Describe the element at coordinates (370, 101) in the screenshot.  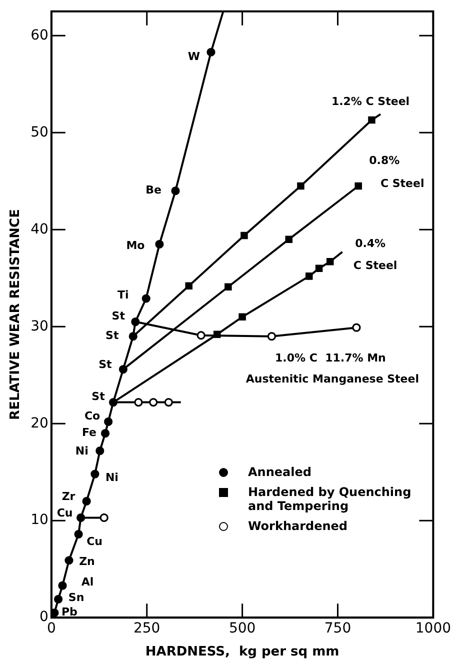
I see `annotation: 1.2% C Steel` at that location.